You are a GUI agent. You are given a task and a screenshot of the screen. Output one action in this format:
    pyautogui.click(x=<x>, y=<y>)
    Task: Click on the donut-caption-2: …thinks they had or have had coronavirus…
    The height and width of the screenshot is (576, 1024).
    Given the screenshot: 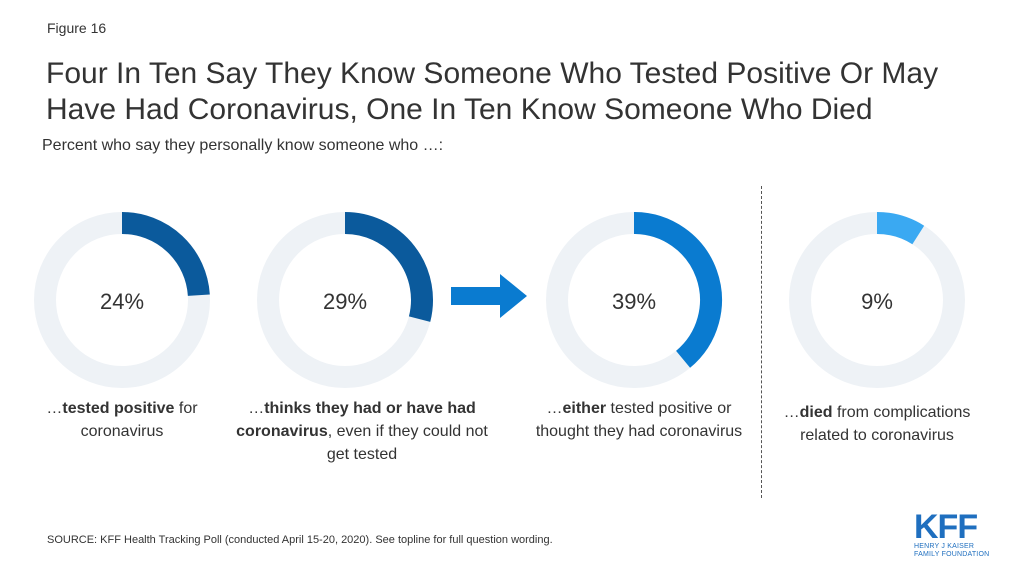 What is the action you would take?
    pyautogui.click(x=362, y=431)
    